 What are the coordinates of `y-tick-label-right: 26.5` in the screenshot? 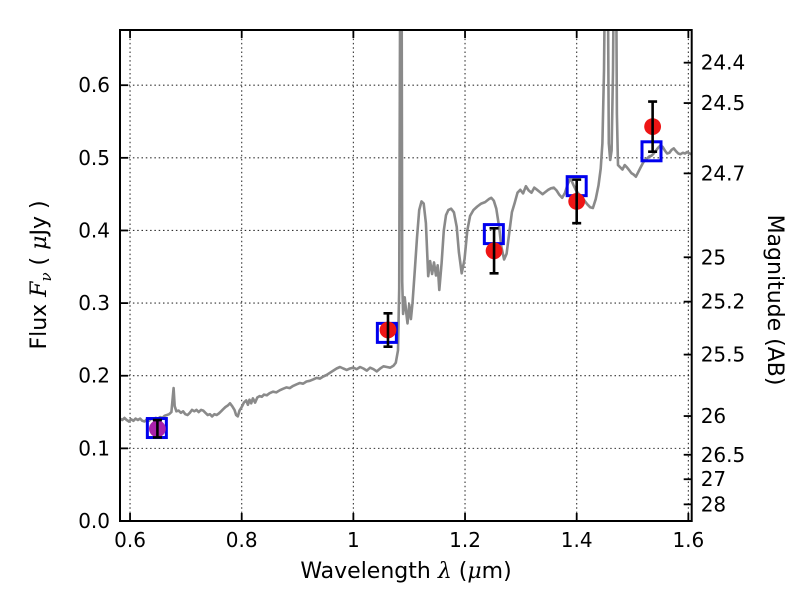 It's located at (723, 455).